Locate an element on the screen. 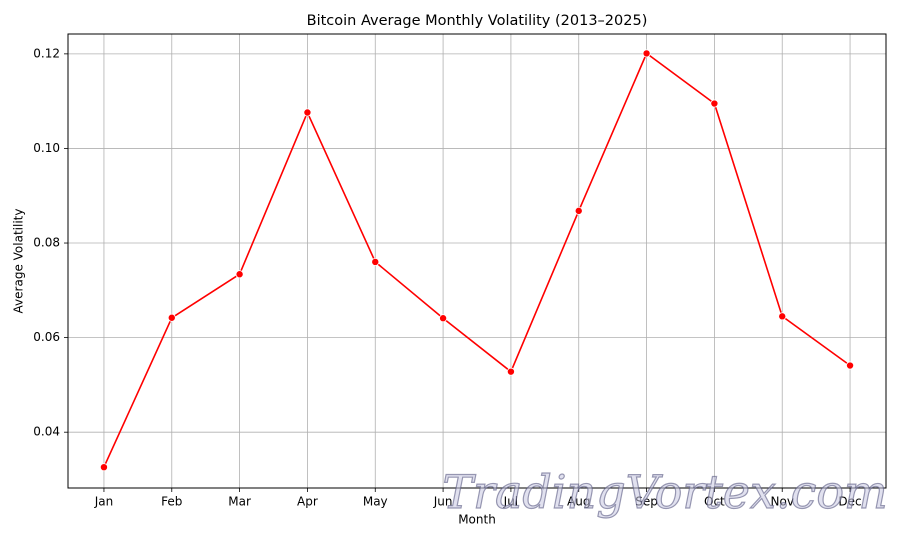  x-tick-label: Aug is located at coordinates (578, 502).